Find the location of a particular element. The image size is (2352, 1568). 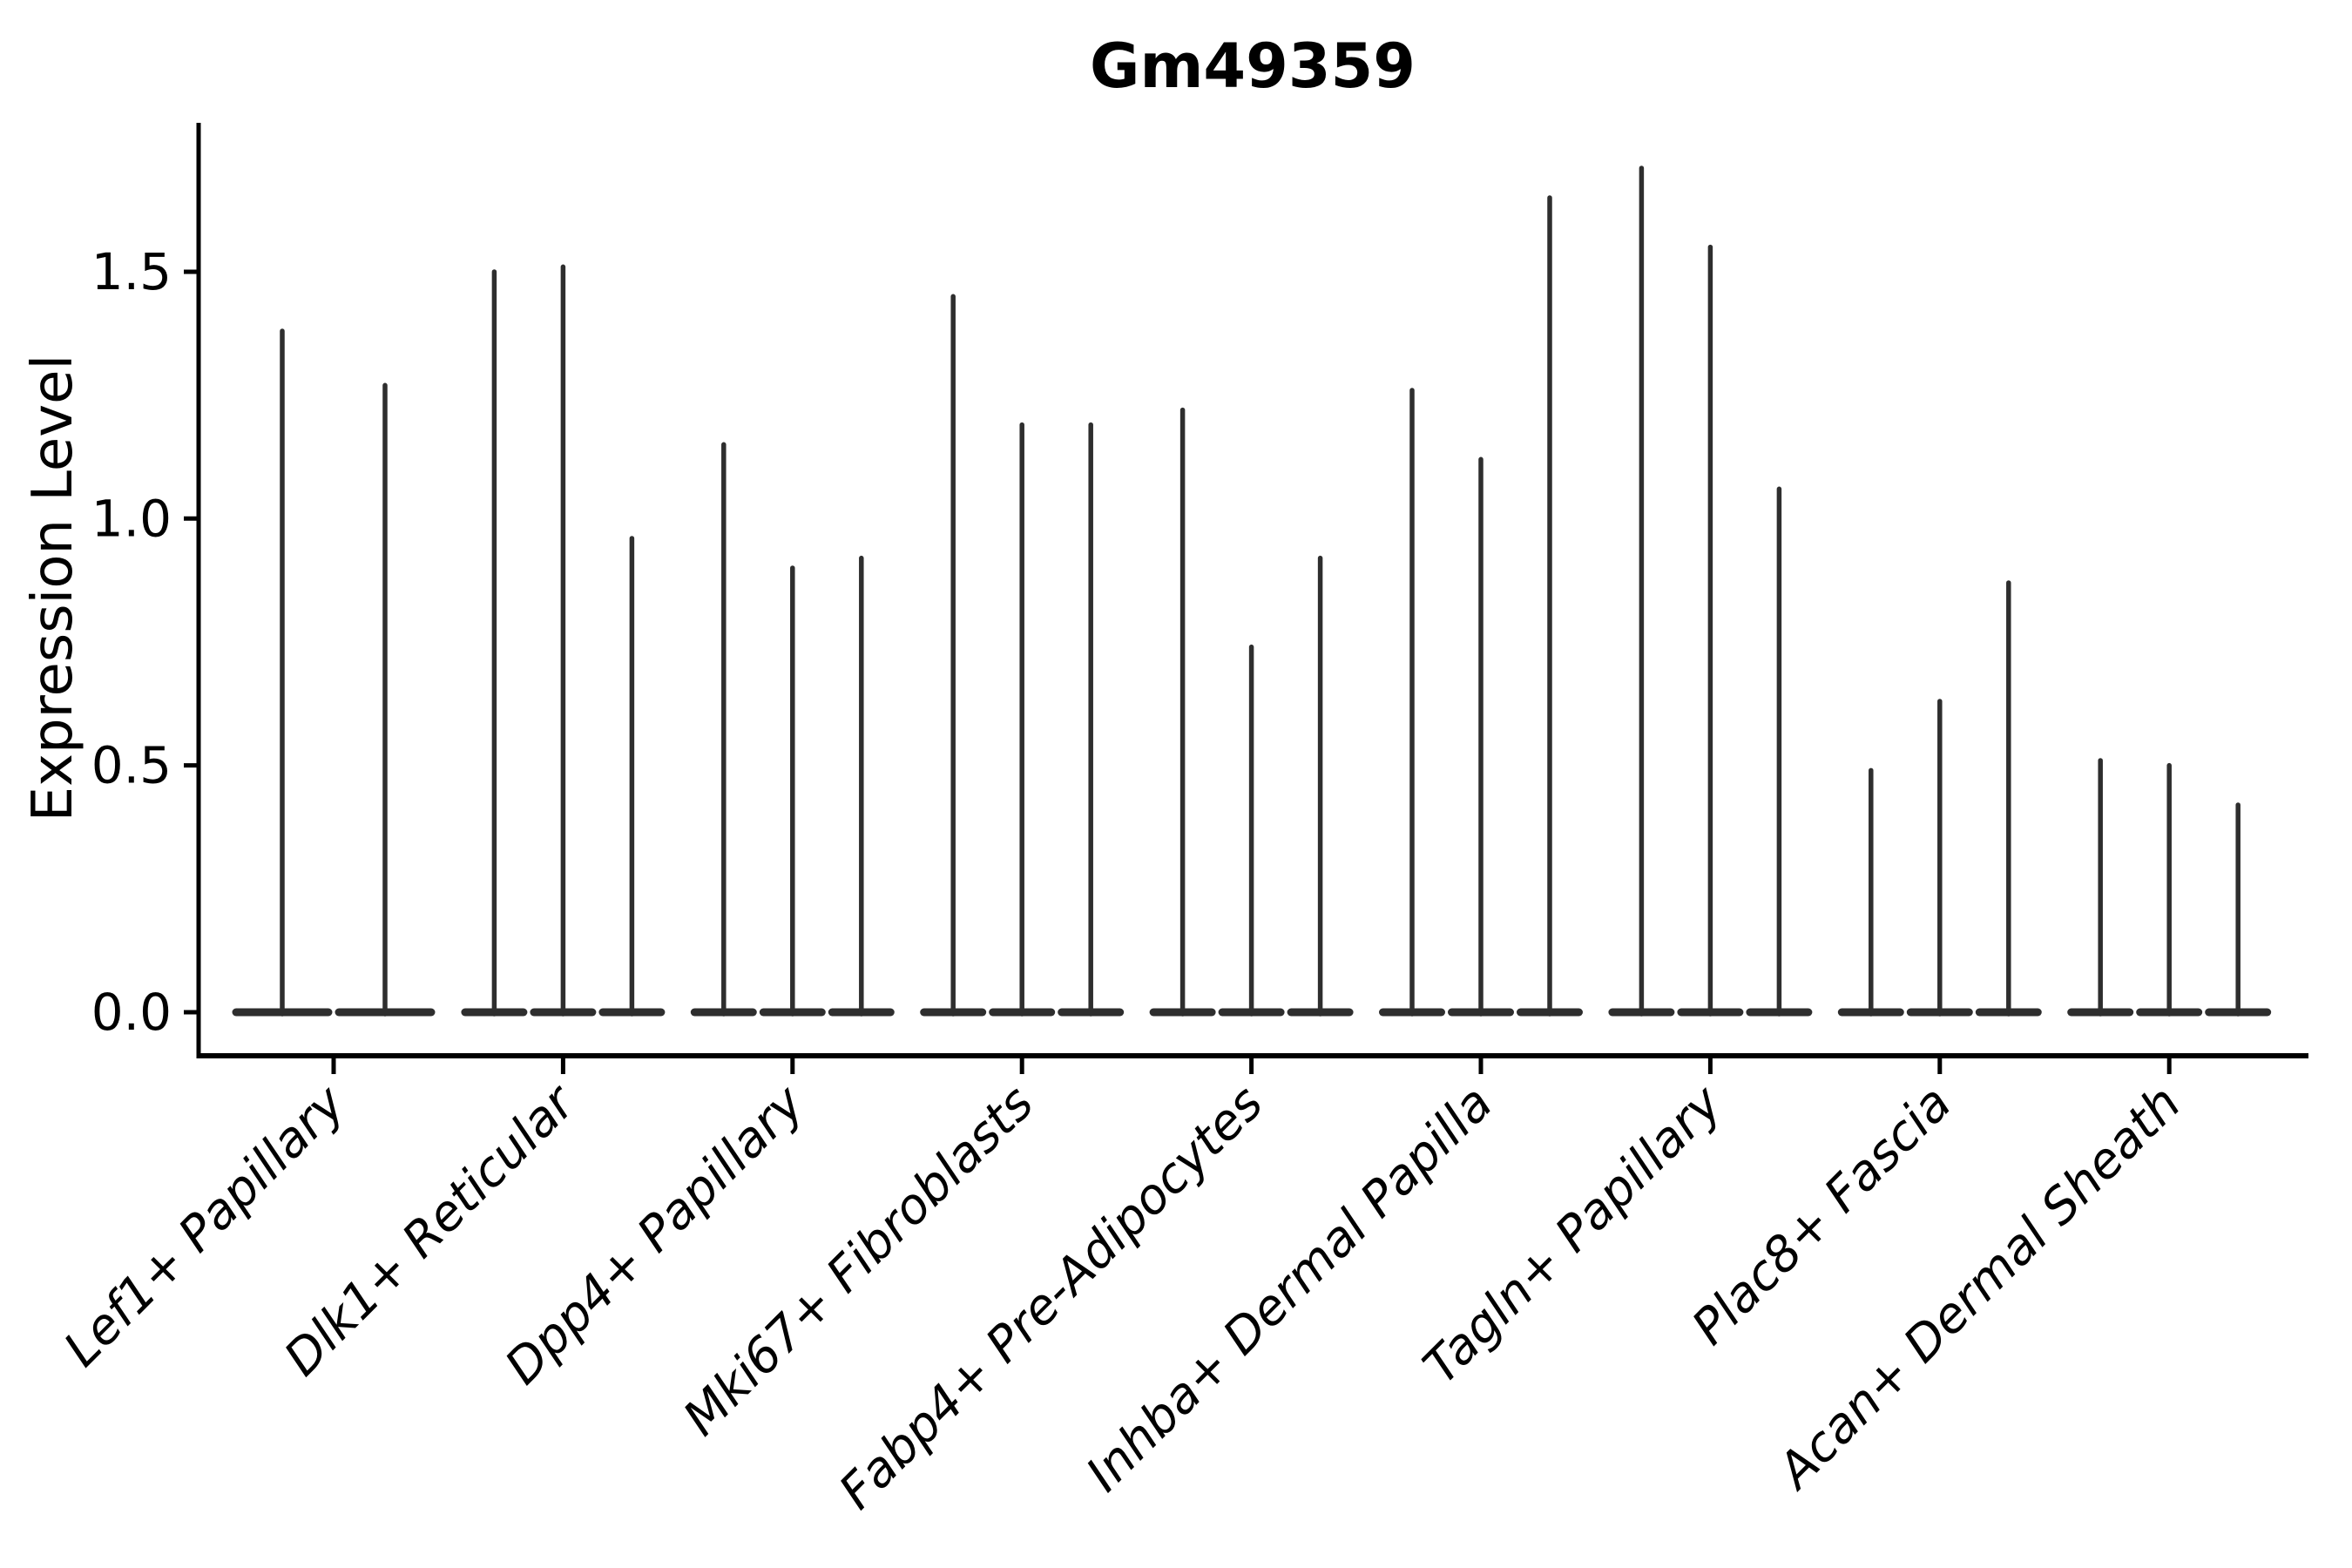

chart-title: Gm49359 is located at coordinates (1253, 66).